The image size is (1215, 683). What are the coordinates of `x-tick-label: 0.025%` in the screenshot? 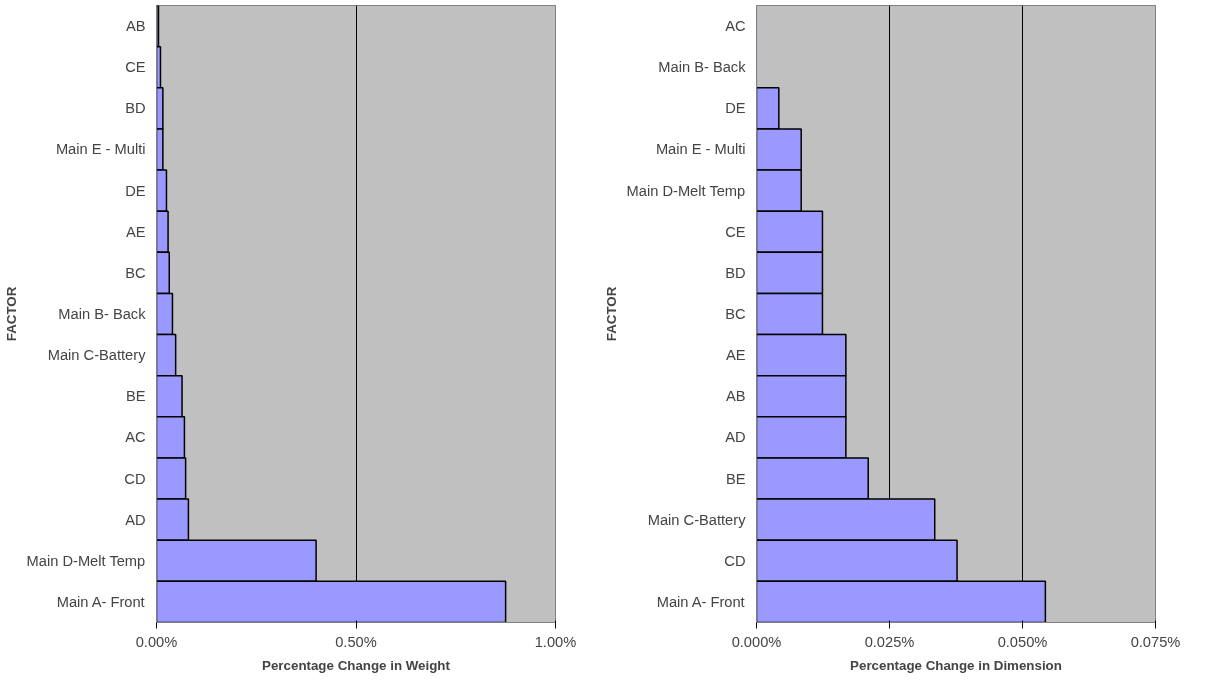 It's located at (889, 641).